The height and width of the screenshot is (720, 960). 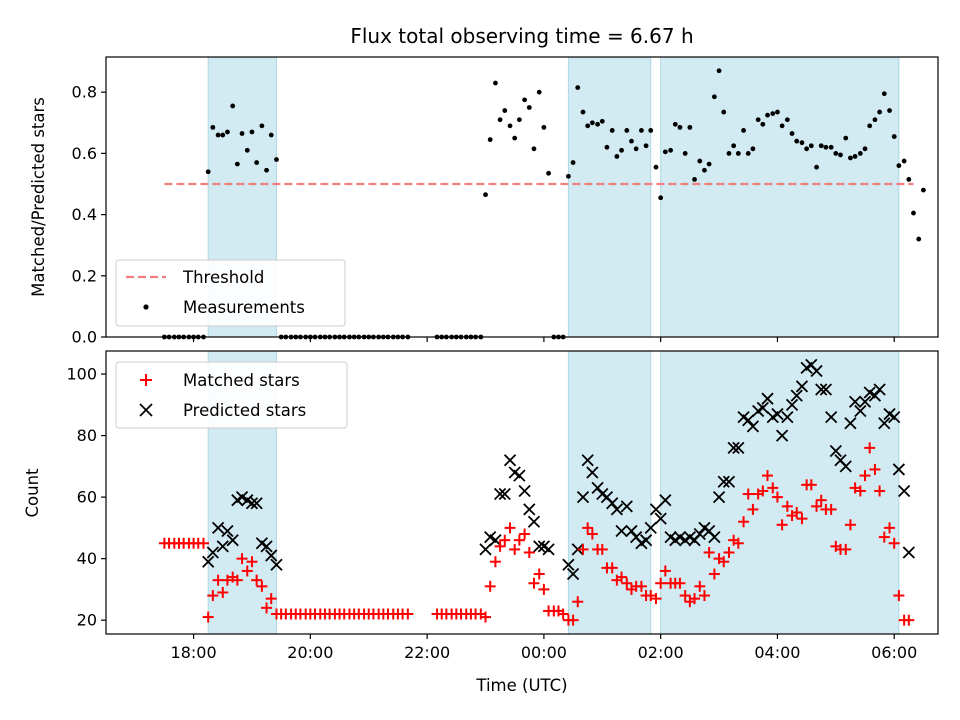 What do you see at coordinates (544, 648) in the screenshot?
I see `bottom-x-ticks: 18:00 20:00 22:00 00:00 02:00 04:00 06:00` at bounding box center [544, 648].